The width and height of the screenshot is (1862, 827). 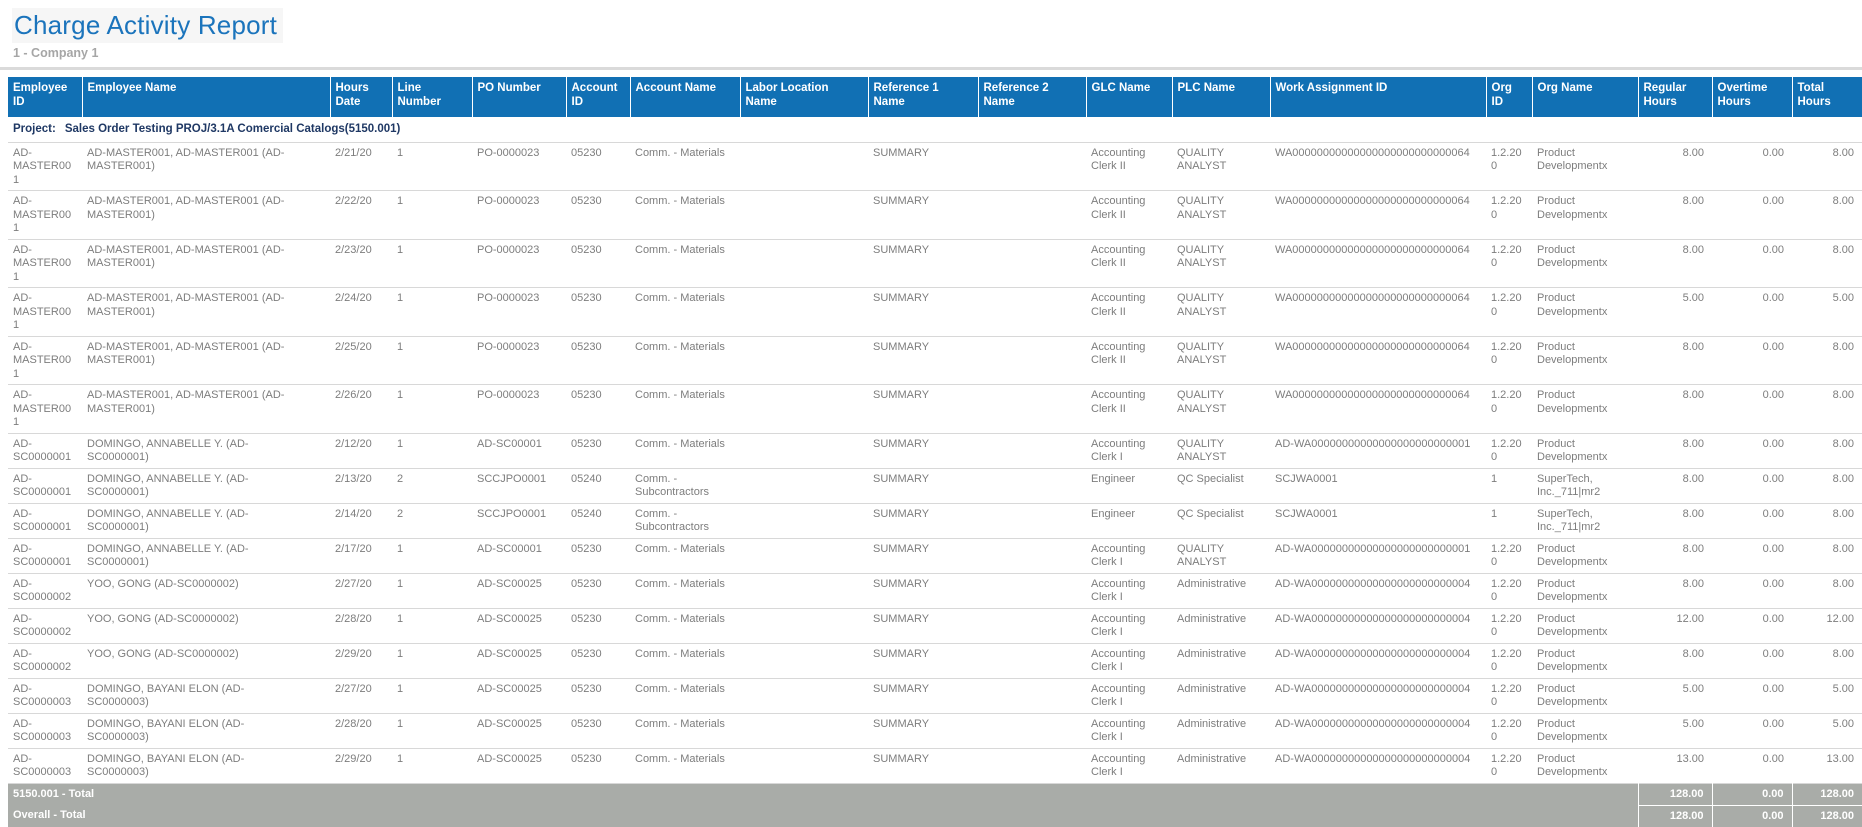 I want to click on cell-glc_name: Accounting Clerk I, so click(x=1118, y=625).